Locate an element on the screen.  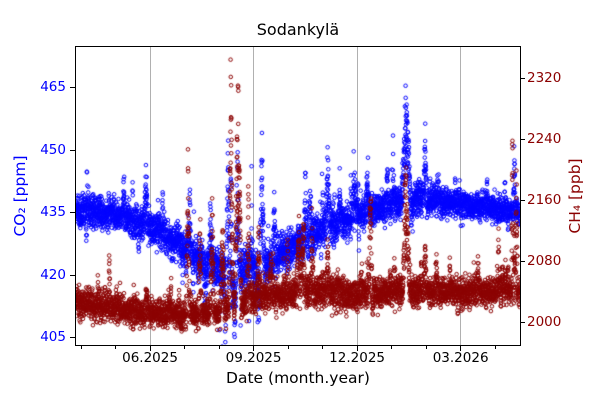
y-tick-label-ch4: 2320 is located at coordinates (544, 77).